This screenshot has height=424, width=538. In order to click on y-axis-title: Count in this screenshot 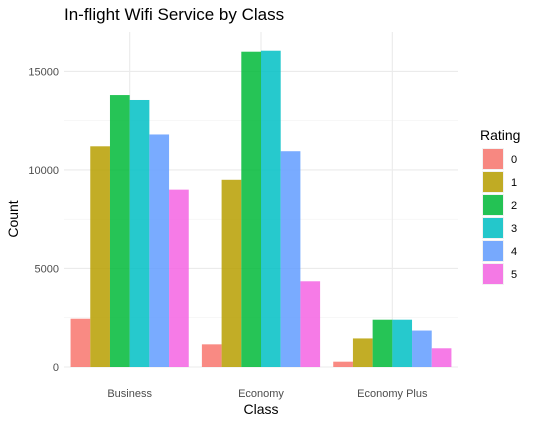, I will do `click(13, 218)`.